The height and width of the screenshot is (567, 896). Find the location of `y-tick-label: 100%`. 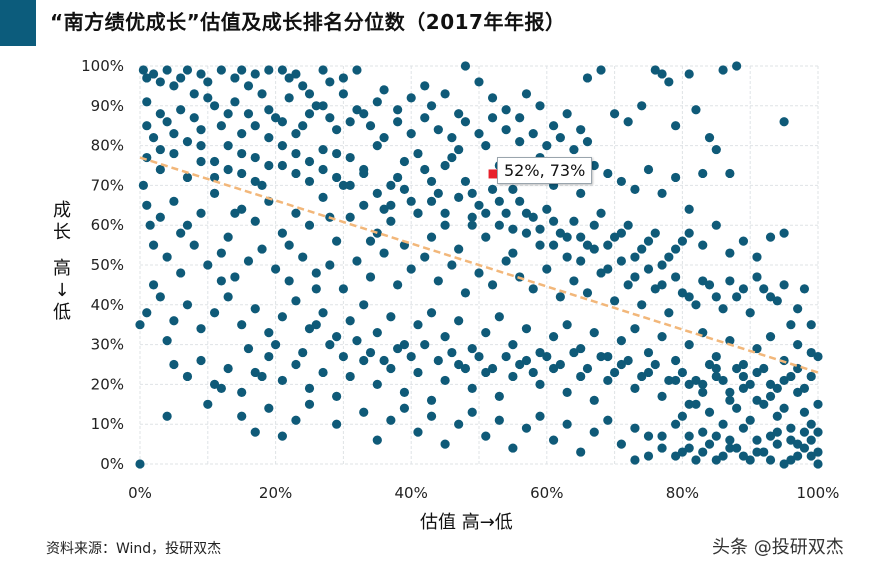

y-tick-label: 100% is located at coordinates (102, 66).